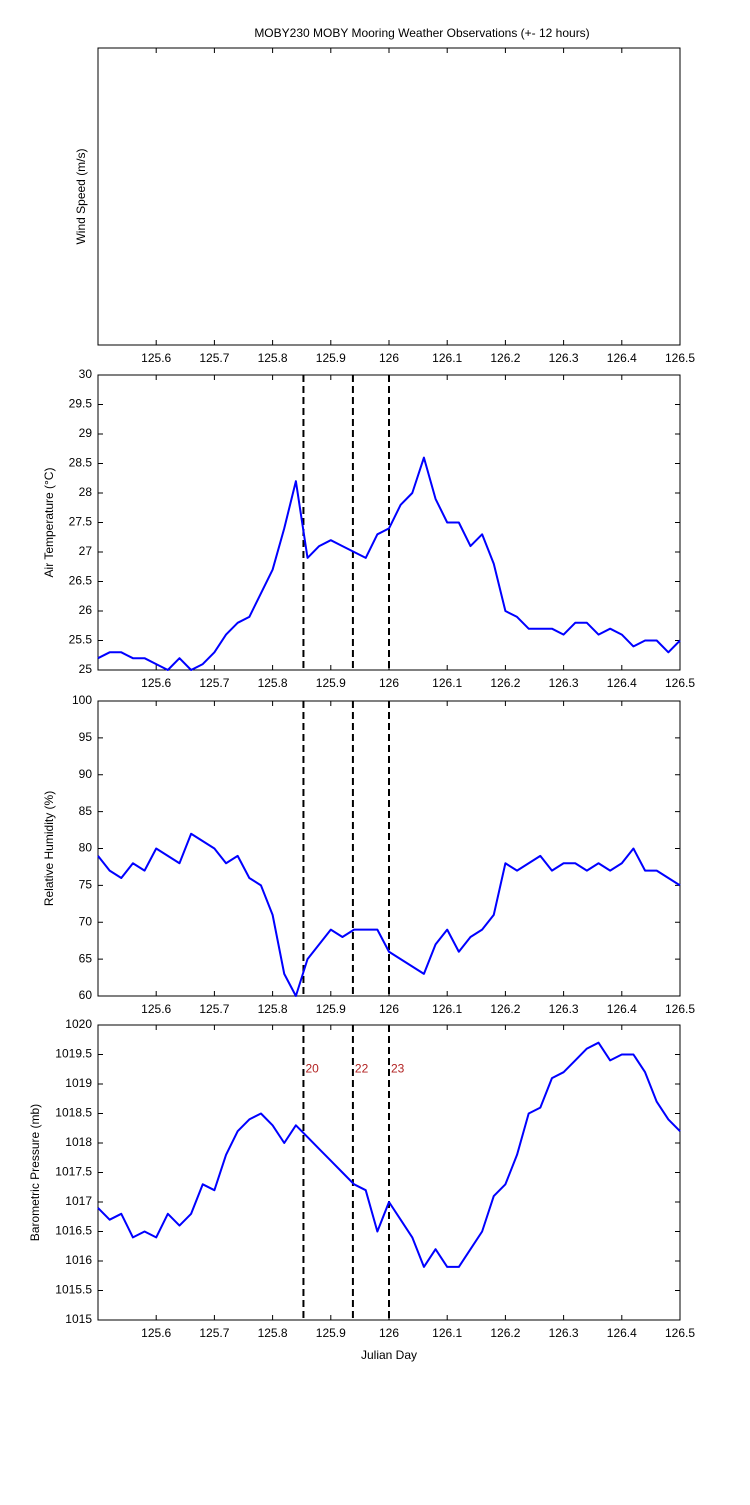  What do you see at coordinates (86, 374) in the screenshot?
I see `y-tick-label: 30` at bounding box center [86, 374].